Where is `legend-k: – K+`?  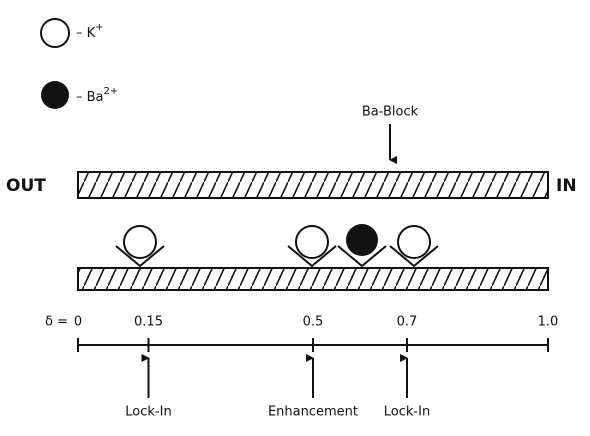
legend-k: – K+ is located at coordinates (90, 31).